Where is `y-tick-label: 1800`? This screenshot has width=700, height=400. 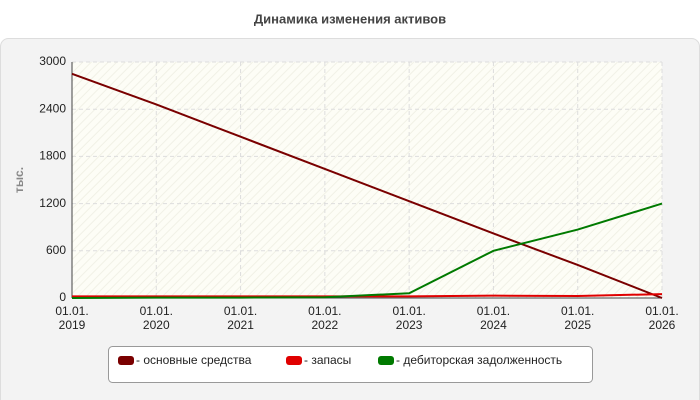 y-tick-label: 1800 is located at coordinates (52, 156).